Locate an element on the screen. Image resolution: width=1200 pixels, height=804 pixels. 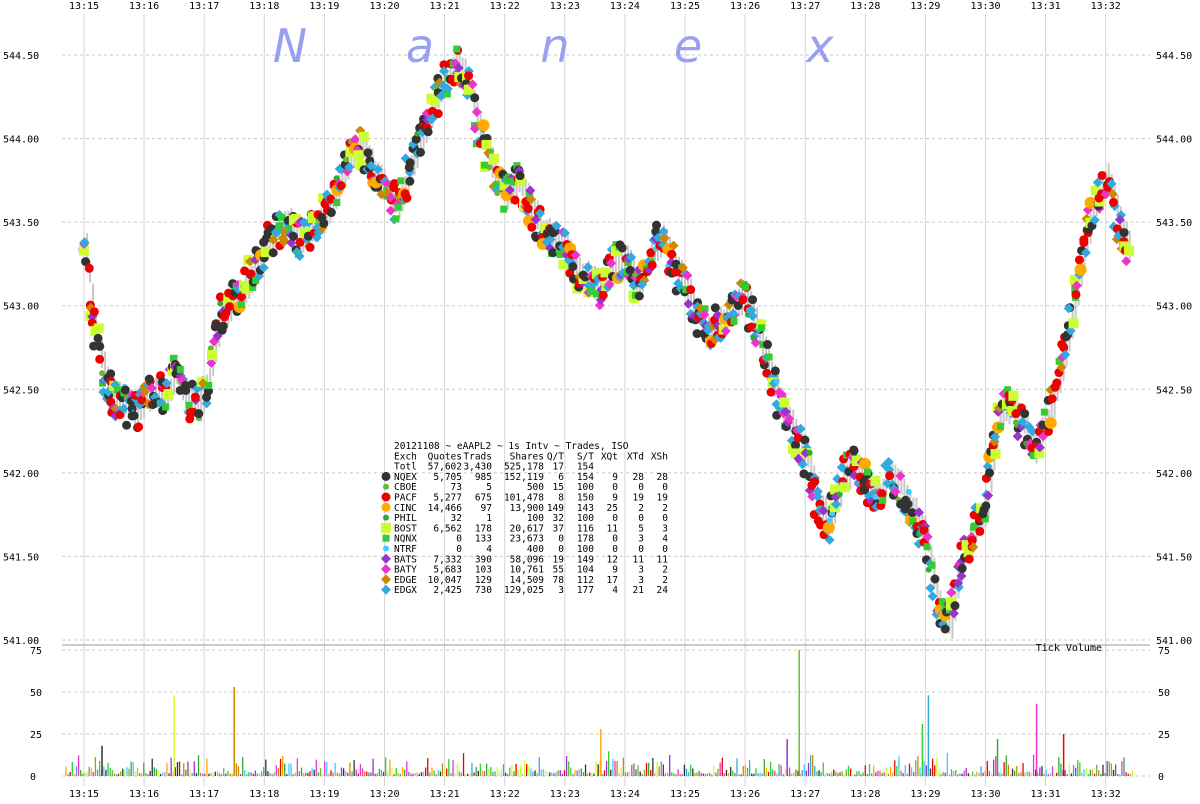
x-tick-label-top: 13:29 is located at coordinates (925, 6).